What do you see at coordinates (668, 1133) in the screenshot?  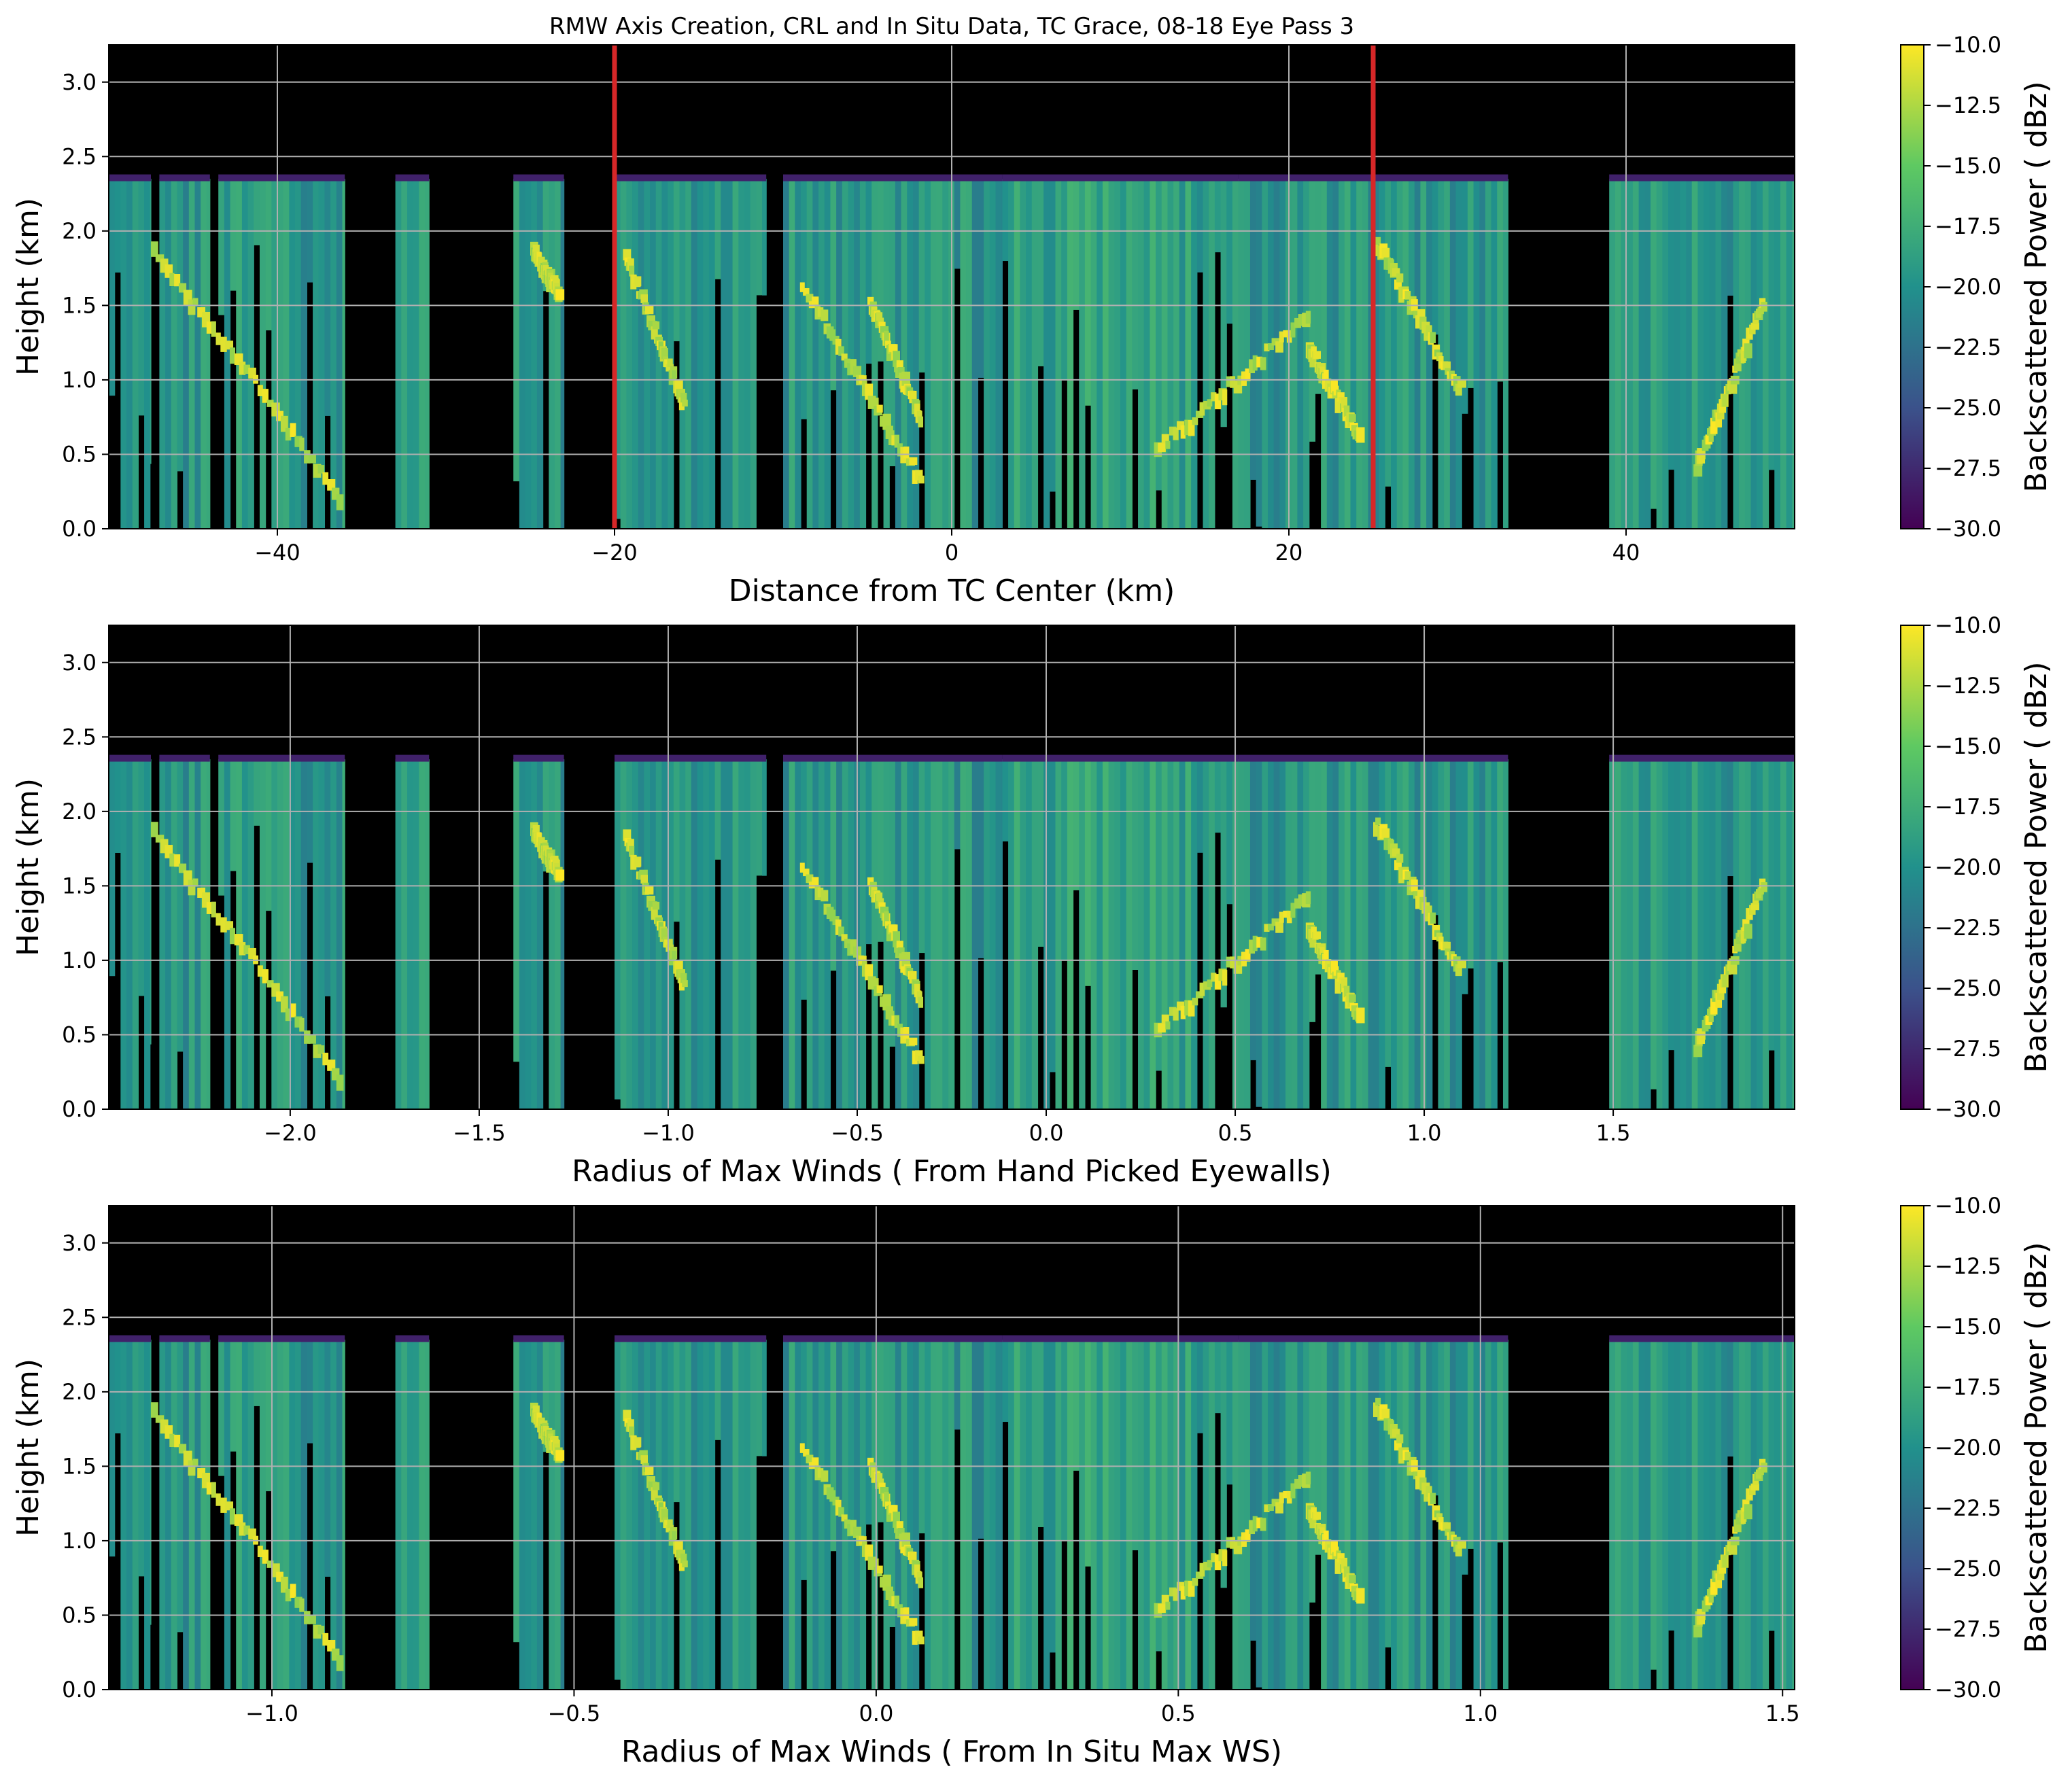 I see `x-tick-label: −1.0` at bounding box center [668, 1133].